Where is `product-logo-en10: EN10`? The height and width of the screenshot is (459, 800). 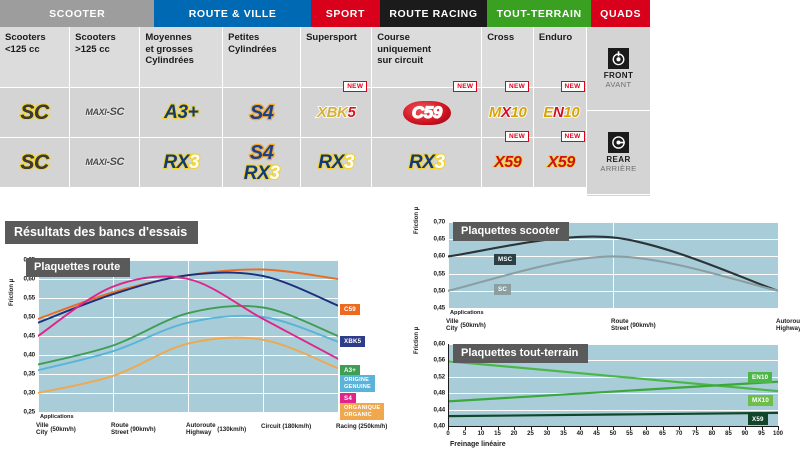
product-logo-en10: EN10 is located at coordinates (562, 112).